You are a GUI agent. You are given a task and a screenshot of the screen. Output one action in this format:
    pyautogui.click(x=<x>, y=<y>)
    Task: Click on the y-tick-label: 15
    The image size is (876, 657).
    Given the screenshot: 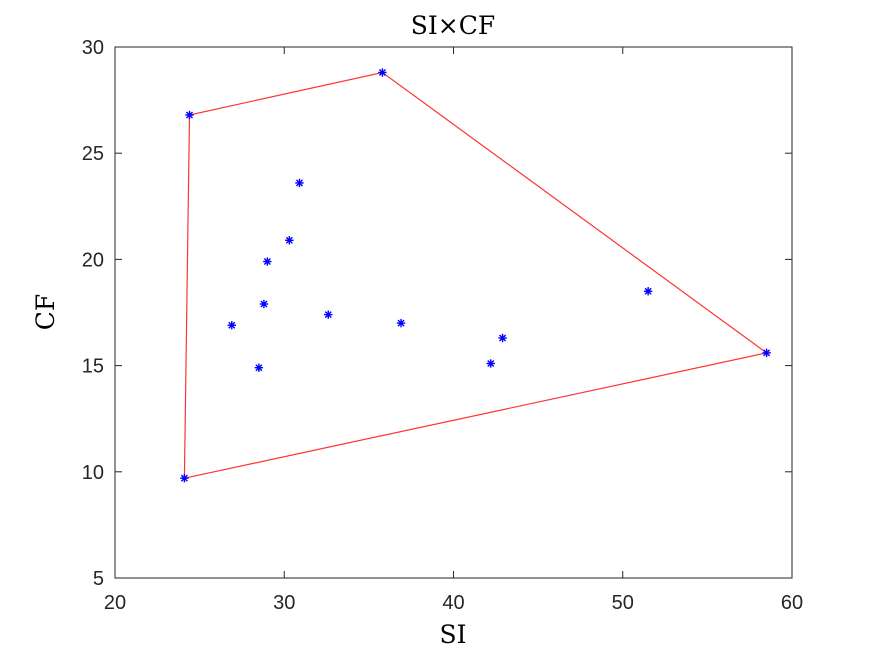 What is the action you would take?
    pyautogui.click(x=93, y=367)
    